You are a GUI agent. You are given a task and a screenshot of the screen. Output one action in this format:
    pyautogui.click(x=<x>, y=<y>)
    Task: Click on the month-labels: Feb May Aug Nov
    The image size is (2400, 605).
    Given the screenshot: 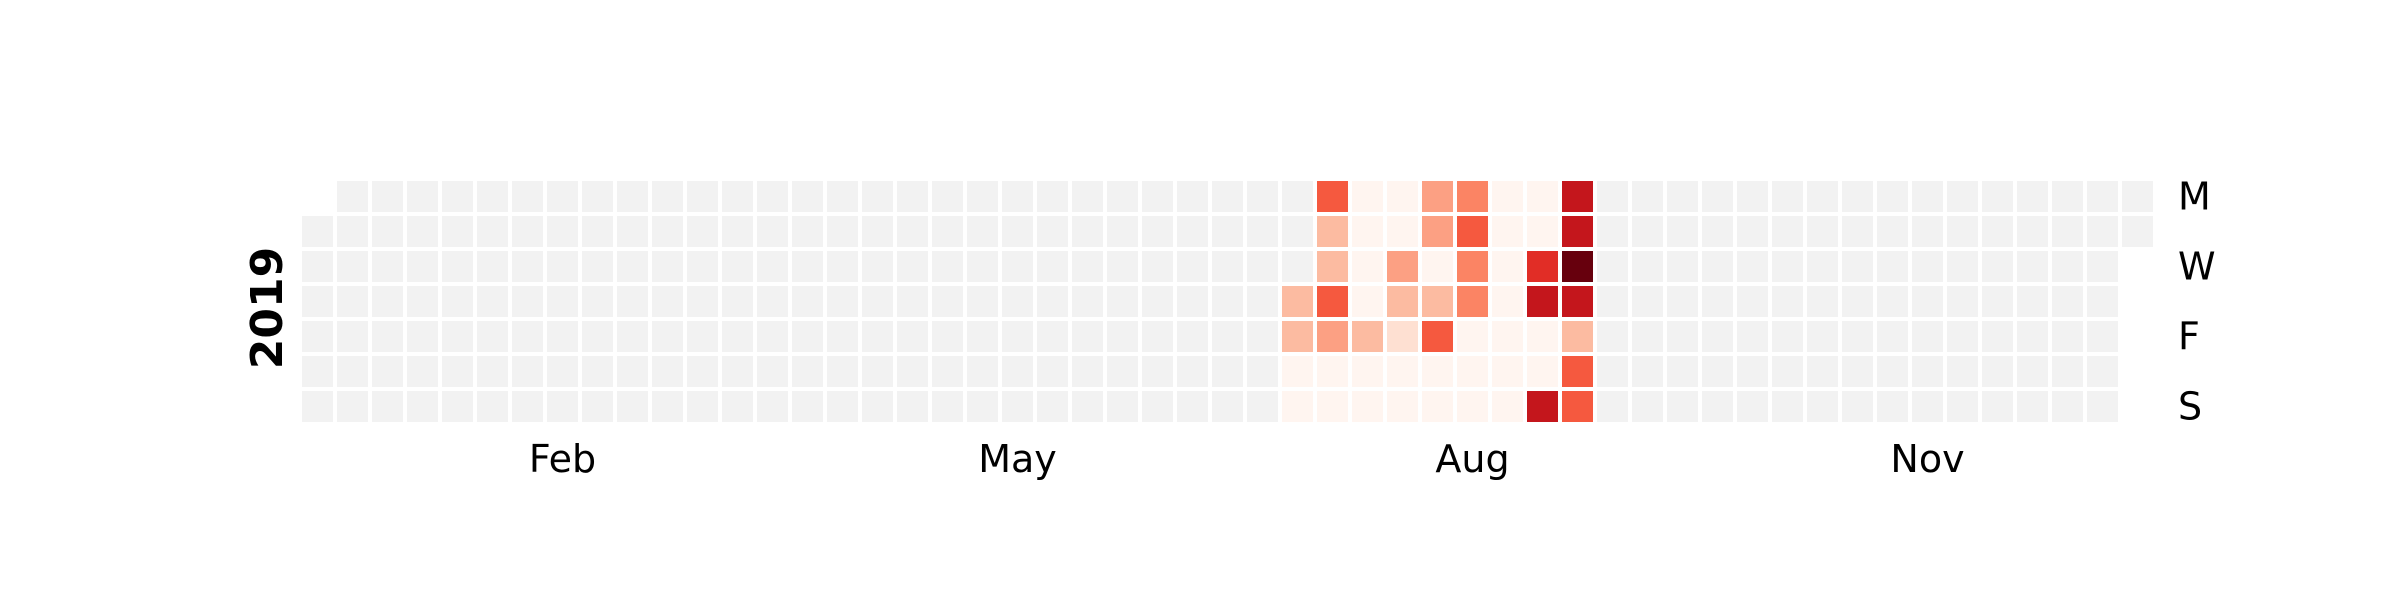 What is the action you would take?
    pyautogui.click(x=1247, y=459)
    